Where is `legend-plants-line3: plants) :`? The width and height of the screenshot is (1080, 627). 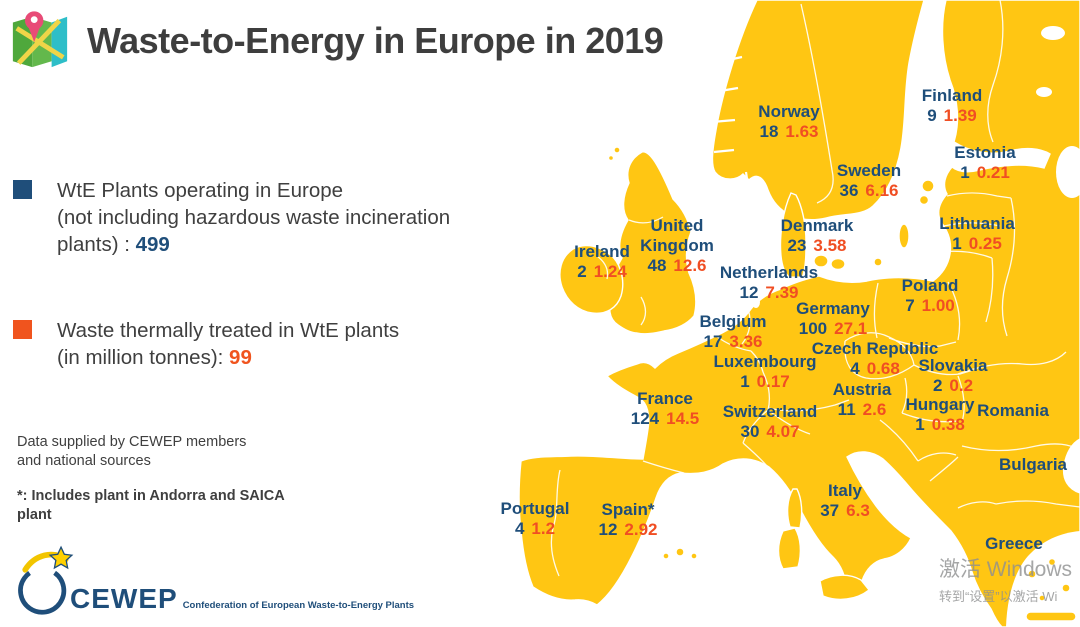 legend-plants-line3: plants) : is located at coordinates (96, 244).